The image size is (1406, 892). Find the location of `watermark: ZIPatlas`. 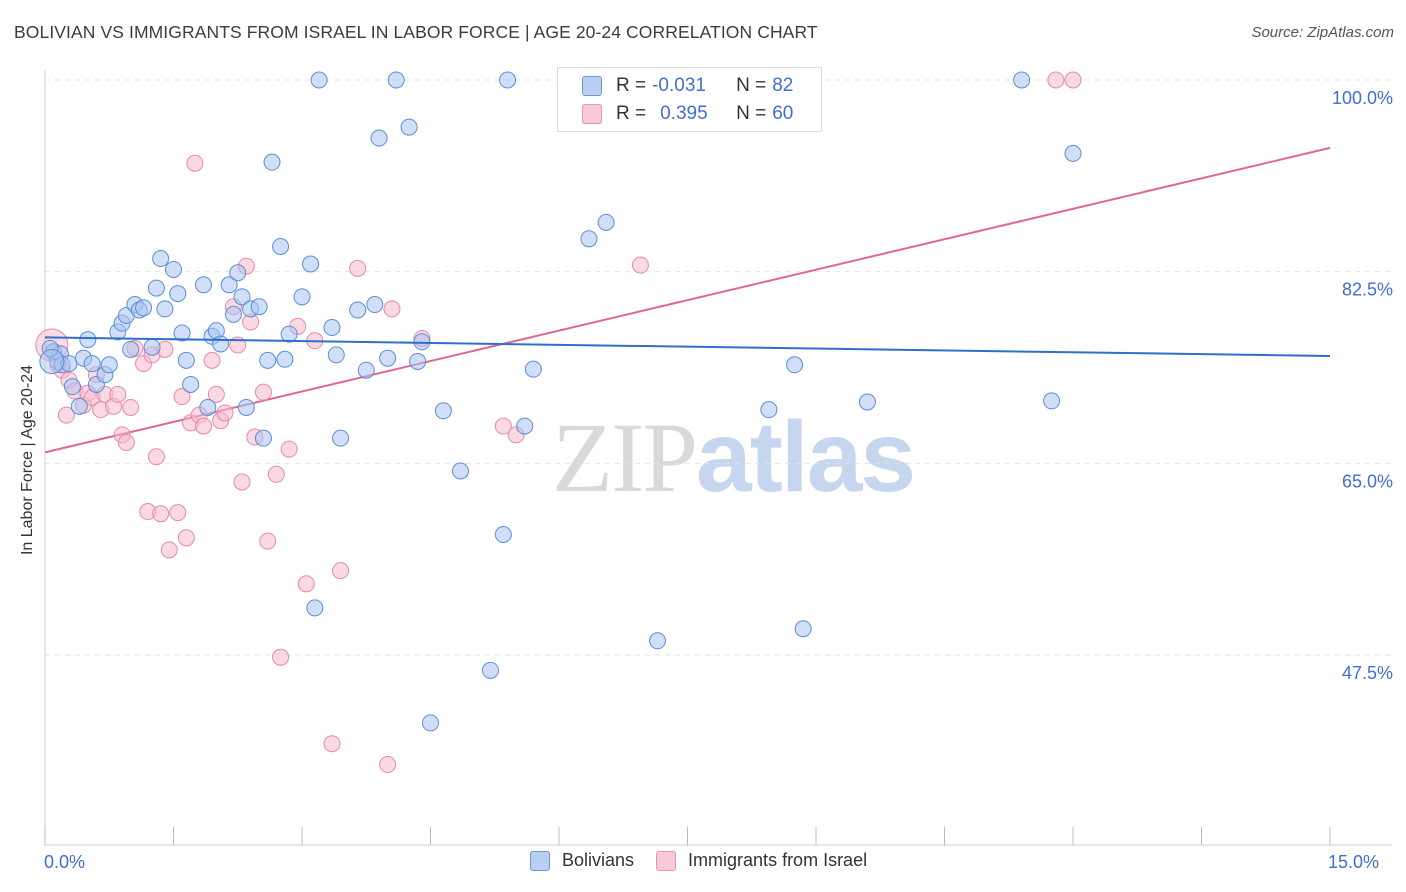

watermark: ZIPatlas is located at coordinates (734, 457).